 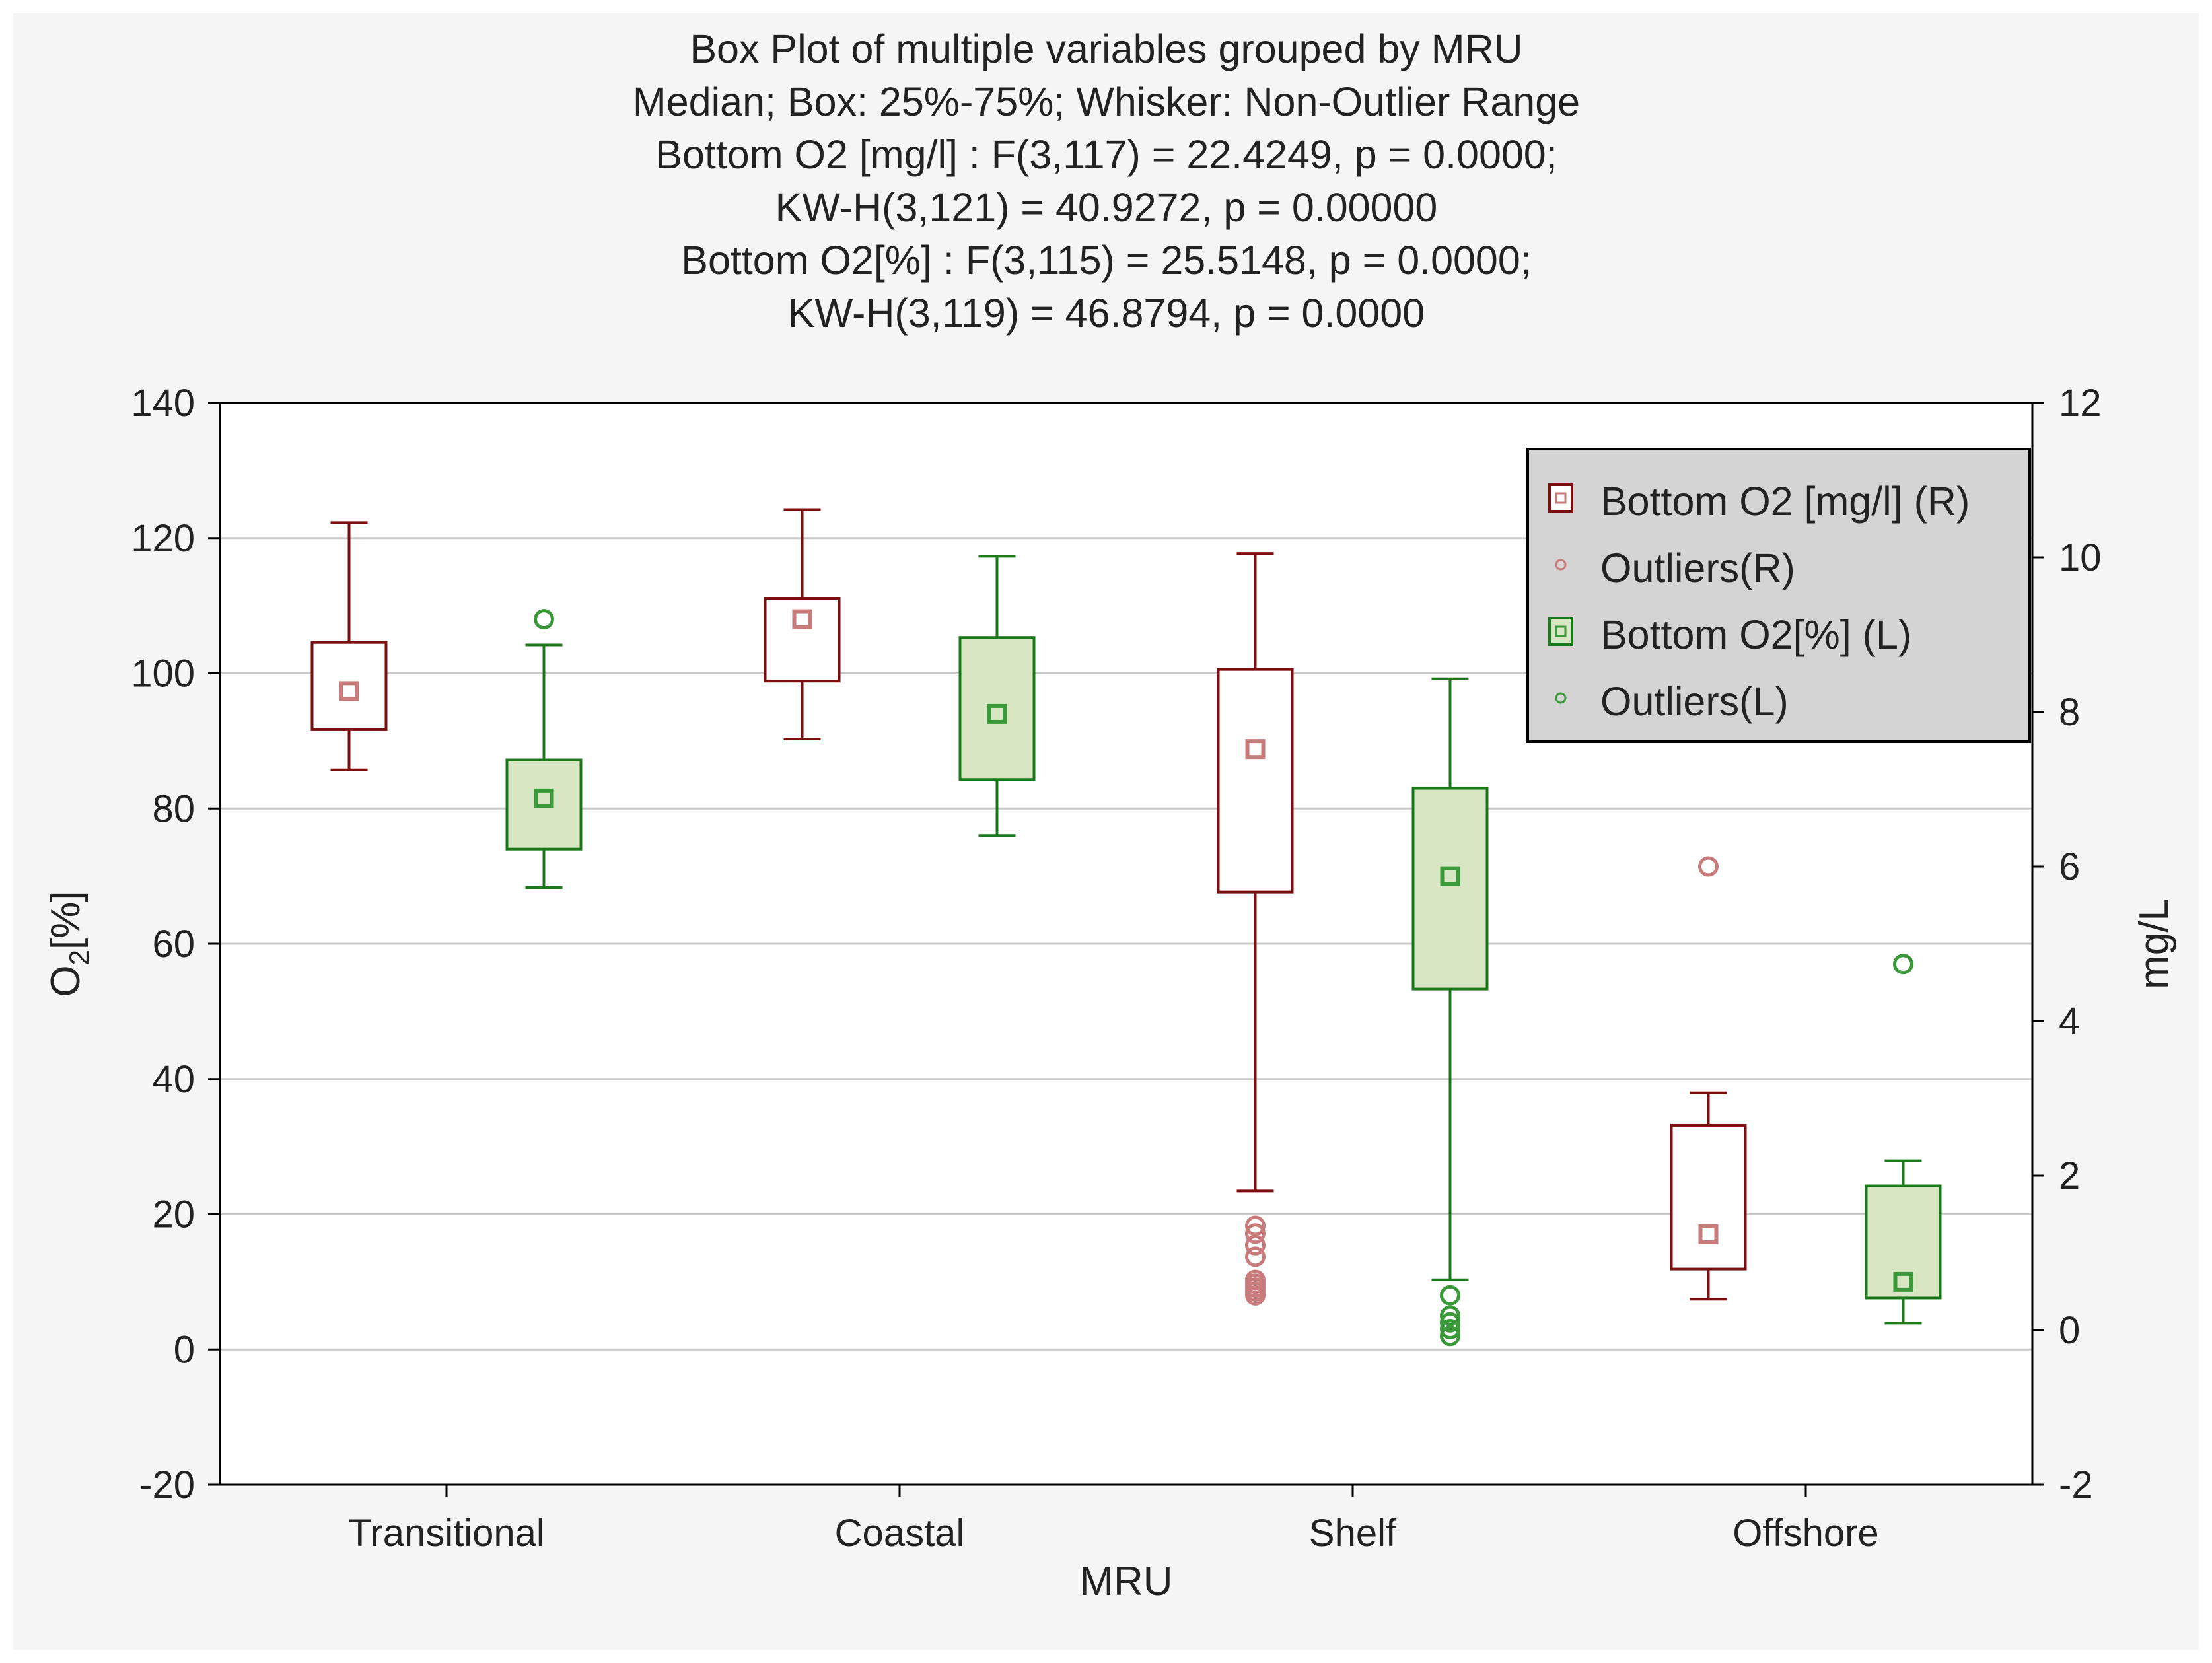 What do you see at coordinates (446, 1533) in the screenshot?
I see `x-tick-label: Transitional` at bounding box center [446, 1533].